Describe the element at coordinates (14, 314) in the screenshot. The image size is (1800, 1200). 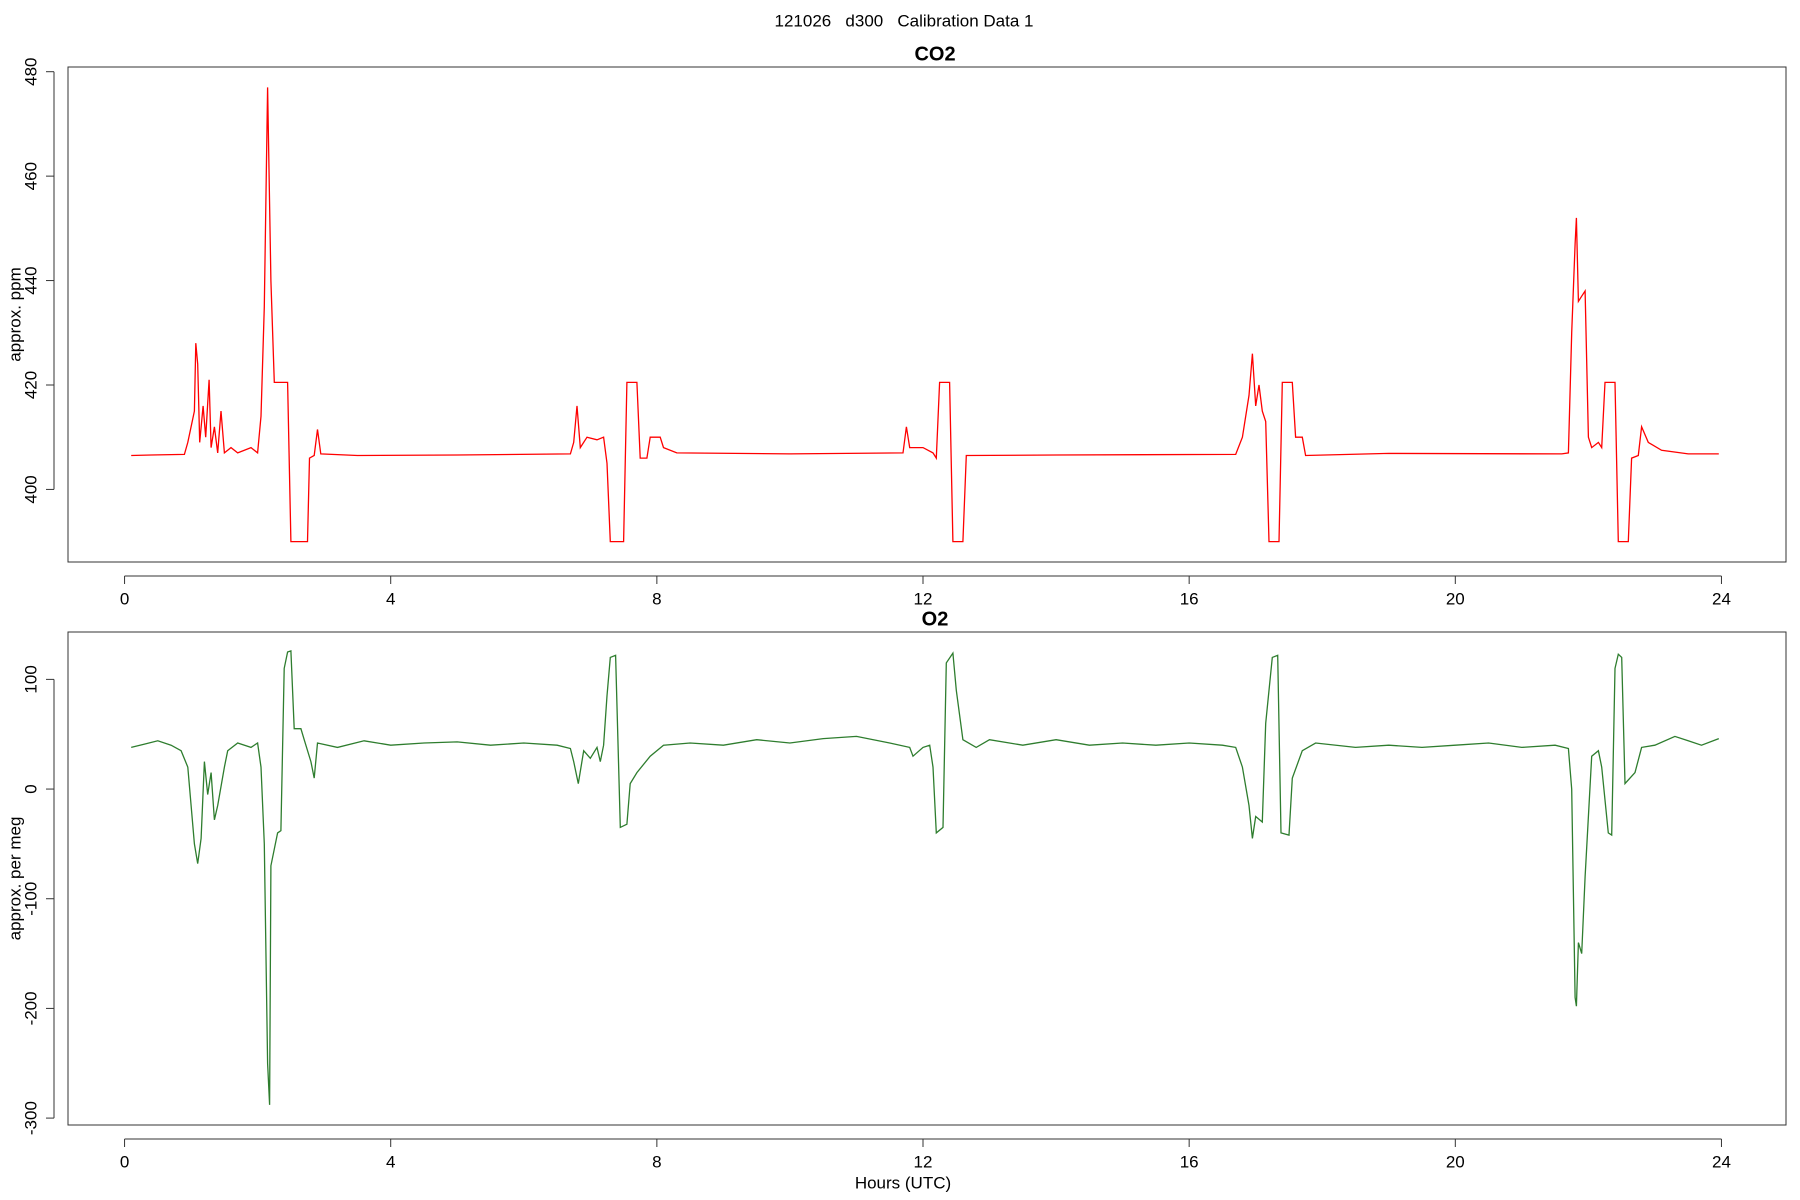
I see `y-axis-label: approx. ppm` at that location.